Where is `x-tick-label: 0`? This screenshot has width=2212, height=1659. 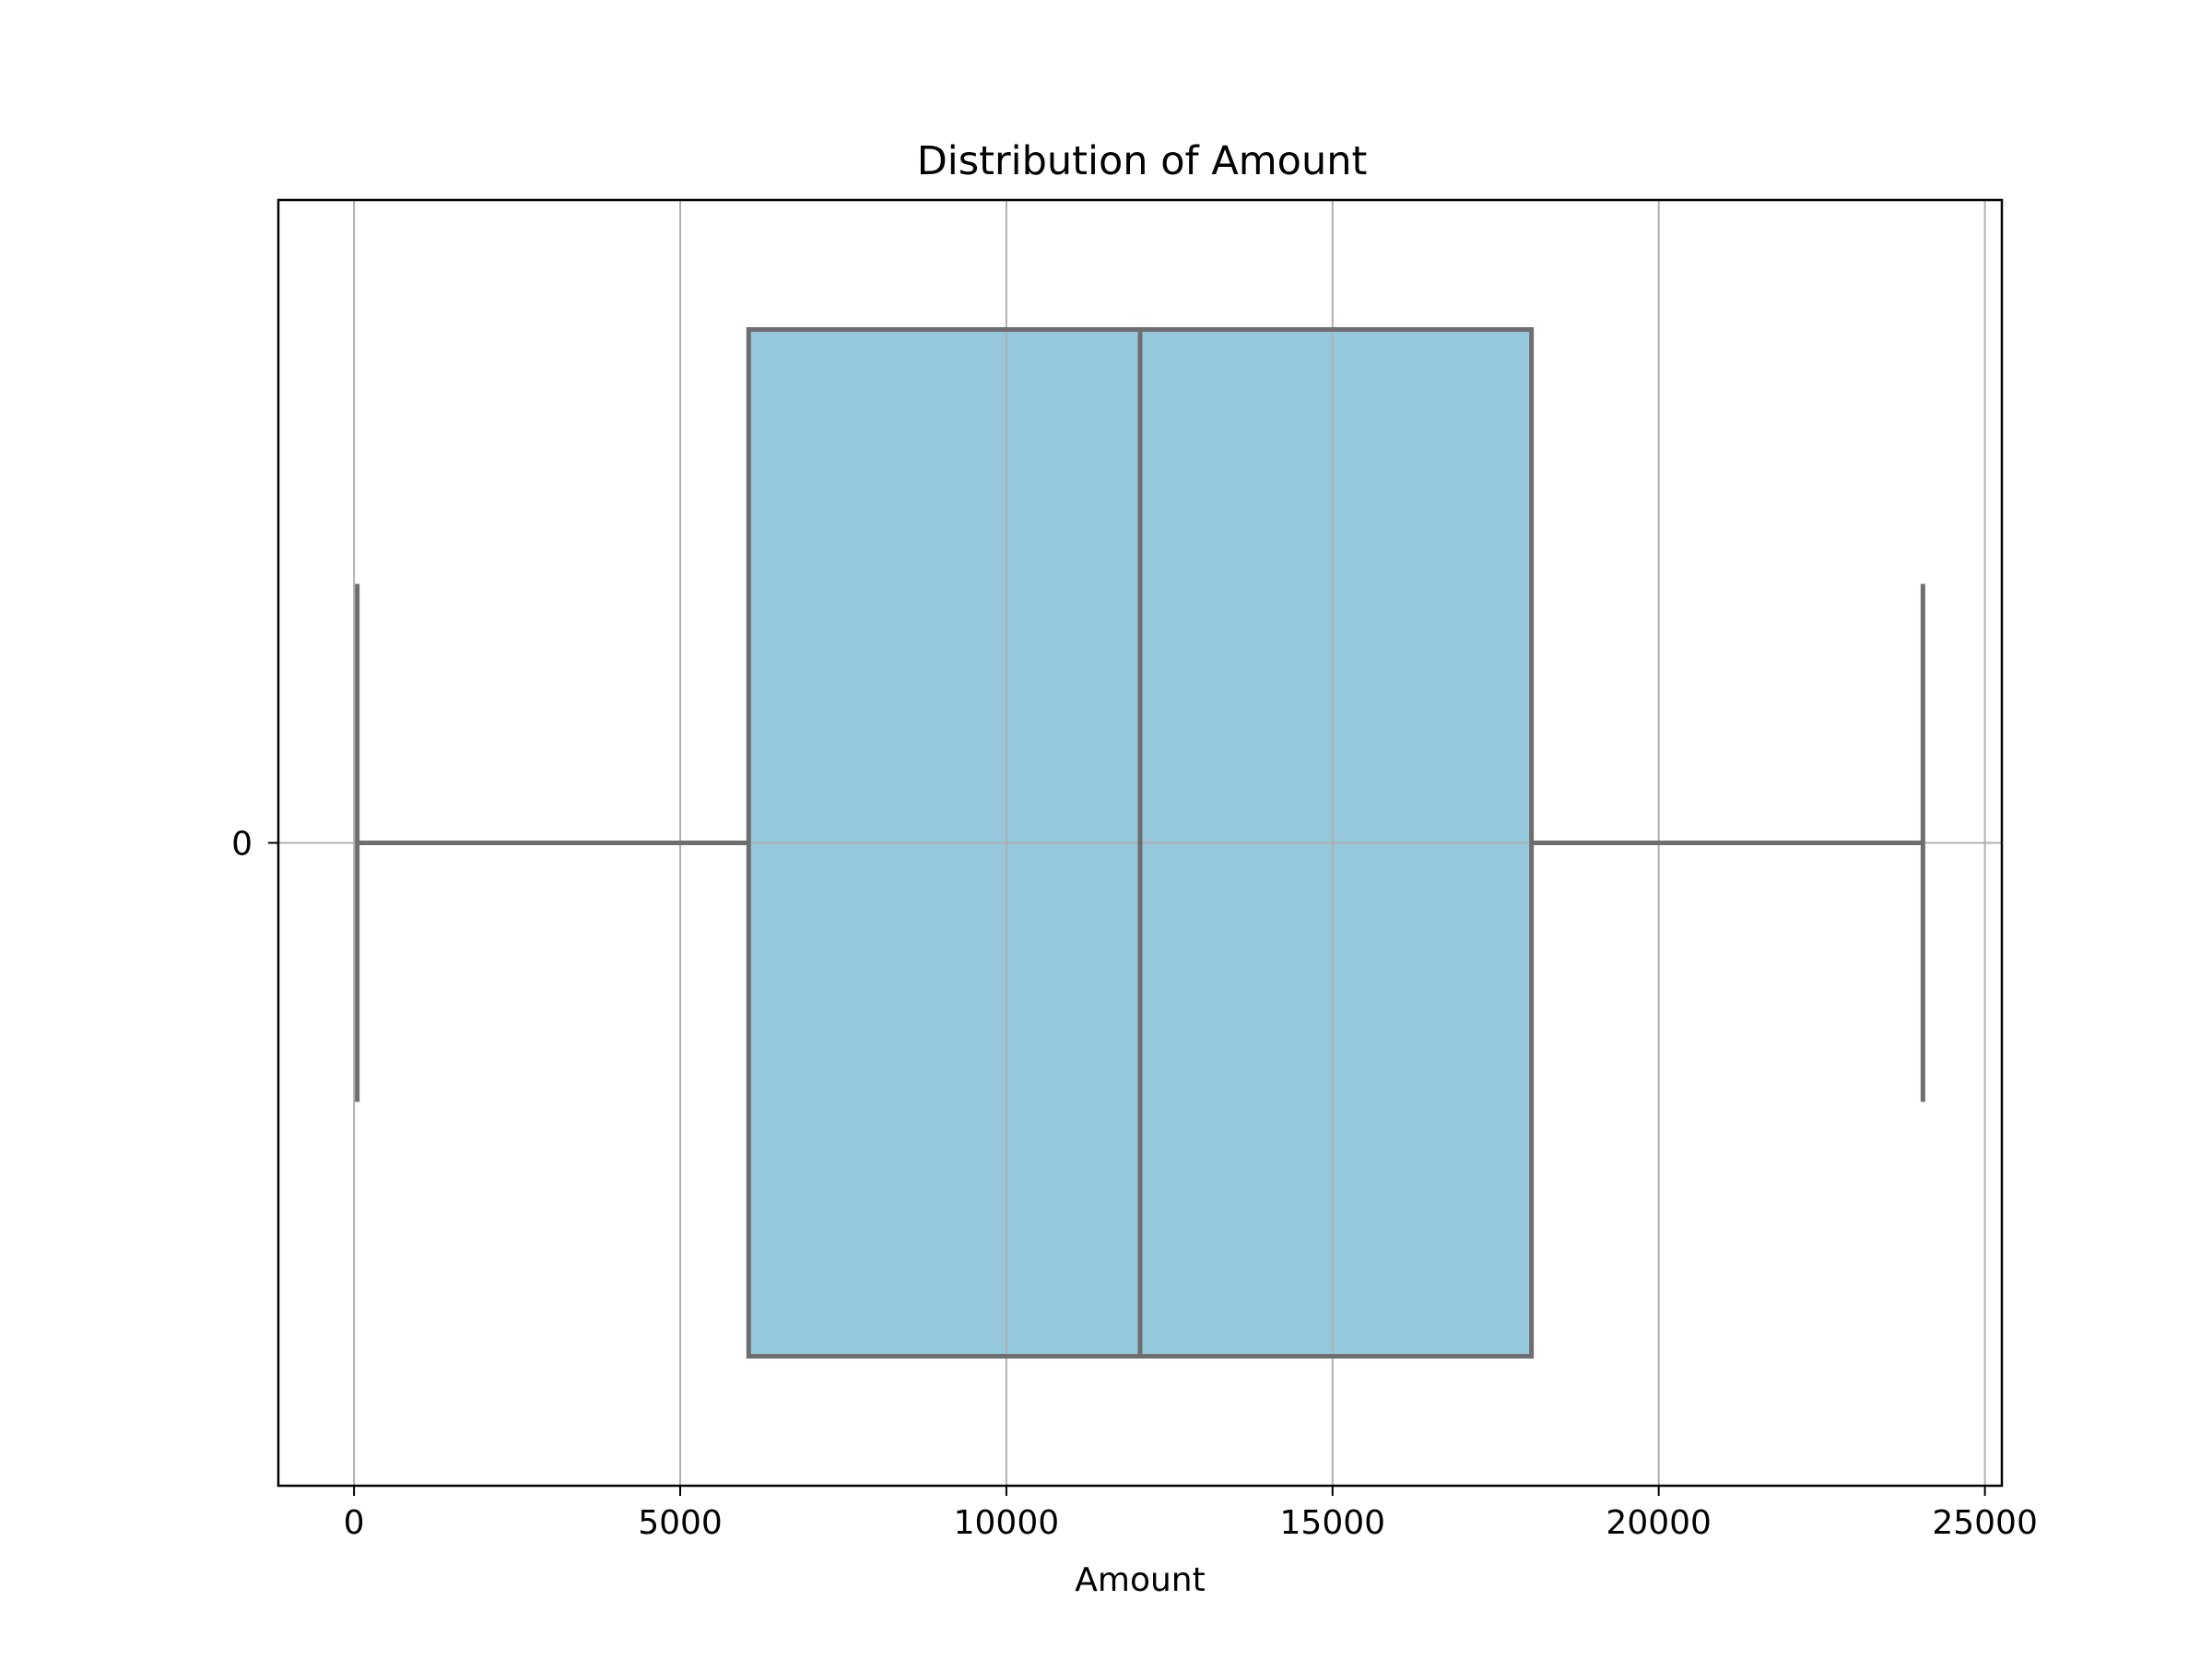 x-tick-label: 0 is located at coordinates (354, 1523).